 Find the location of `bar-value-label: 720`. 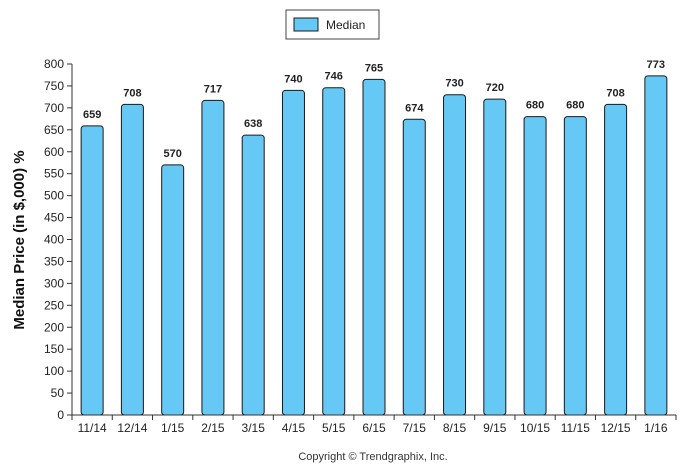

bar-value-label: 720 is located at coordinates (495, 88).